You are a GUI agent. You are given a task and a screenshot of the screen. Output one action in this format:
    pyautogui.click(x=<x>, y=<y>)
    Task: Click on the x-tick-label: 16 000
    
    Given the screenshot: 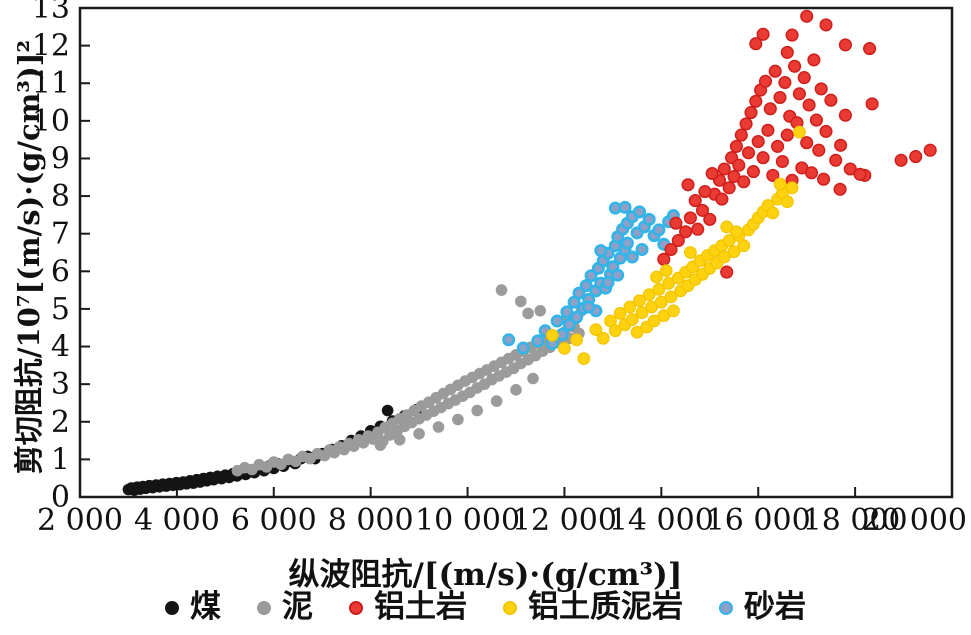 What is the action you would take?
    pyautogui.click(x=758, y=520)
    